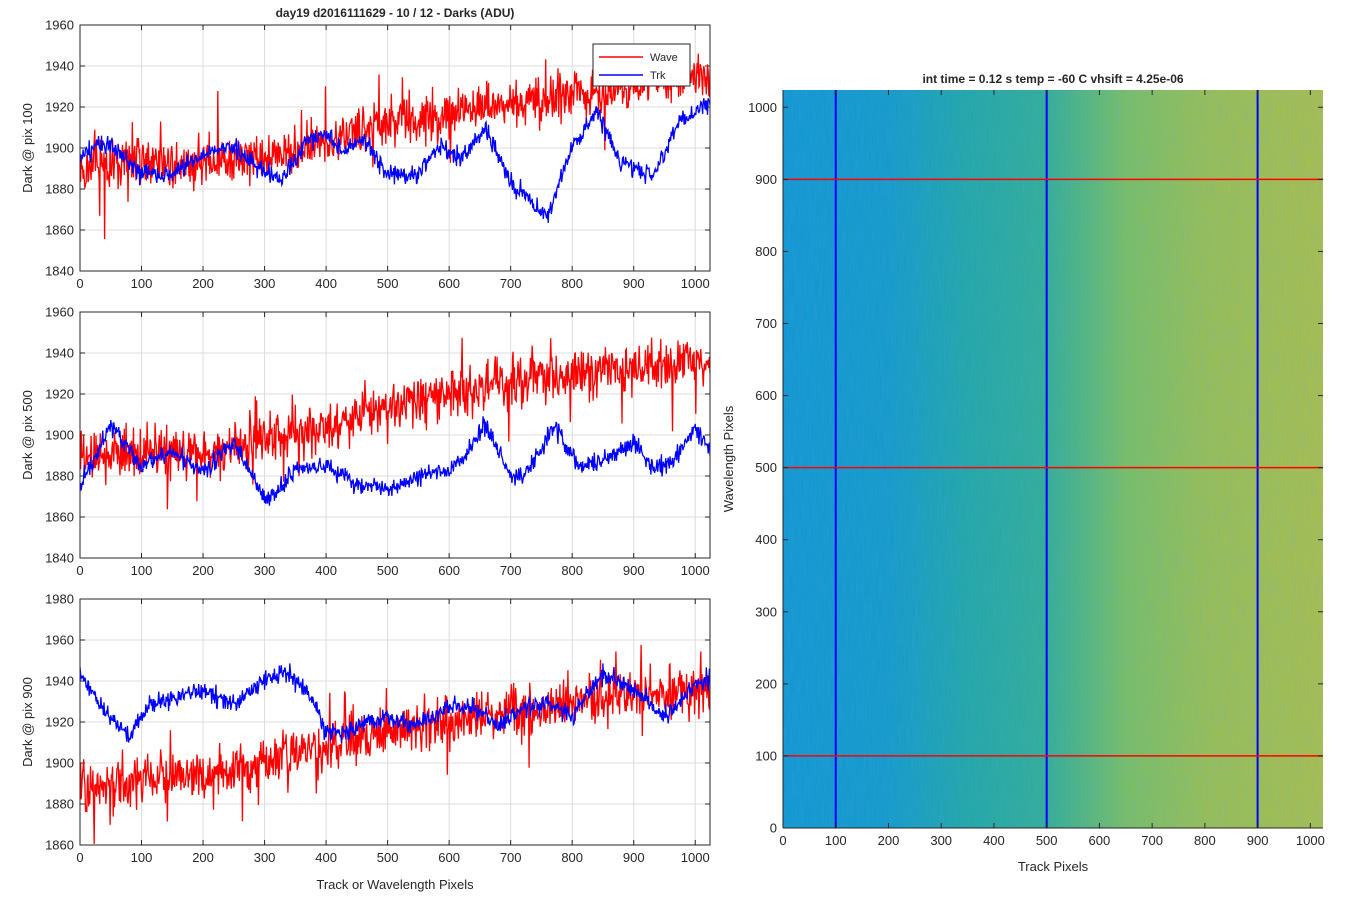 This screenshot has height=900, width=1350. What do you see at coordinates (766, 539) in the screenshot?
I see `y-tick-label: 400` at bounding box center [766, 539].